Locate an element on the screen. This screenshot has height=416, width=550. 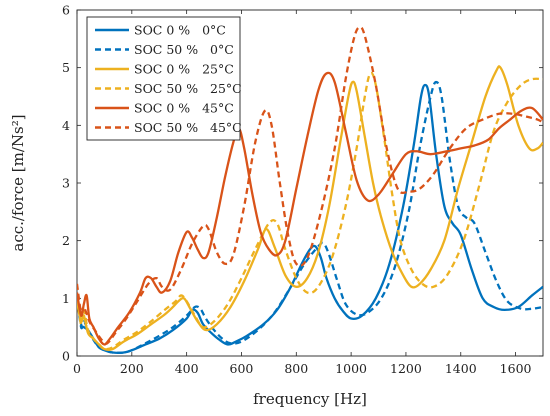
x-tick-label: 1600 is located at coordinates (516, 368).